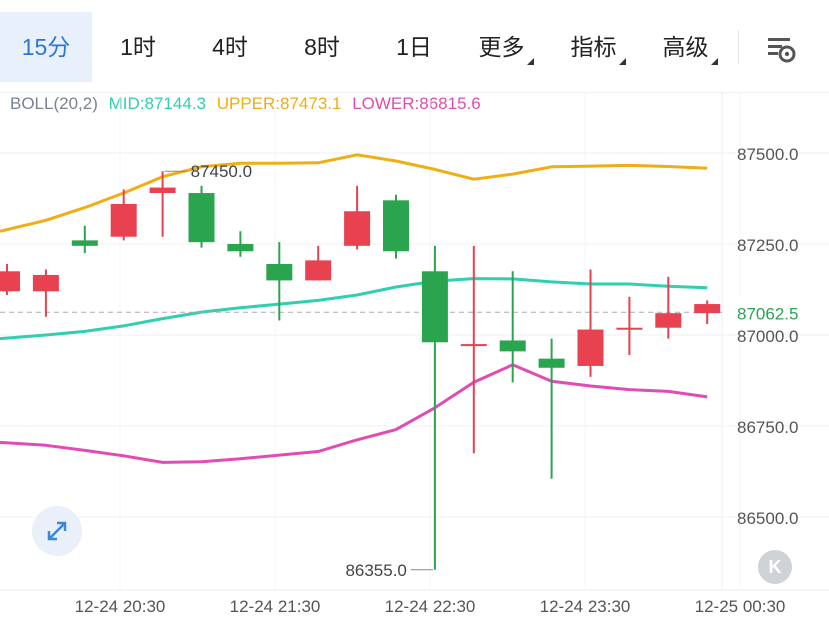  What do you see at coordinates (767, 336) in the screenshot?
I see `y-tick-label: 87000.0` at bounding box center [767, 336].